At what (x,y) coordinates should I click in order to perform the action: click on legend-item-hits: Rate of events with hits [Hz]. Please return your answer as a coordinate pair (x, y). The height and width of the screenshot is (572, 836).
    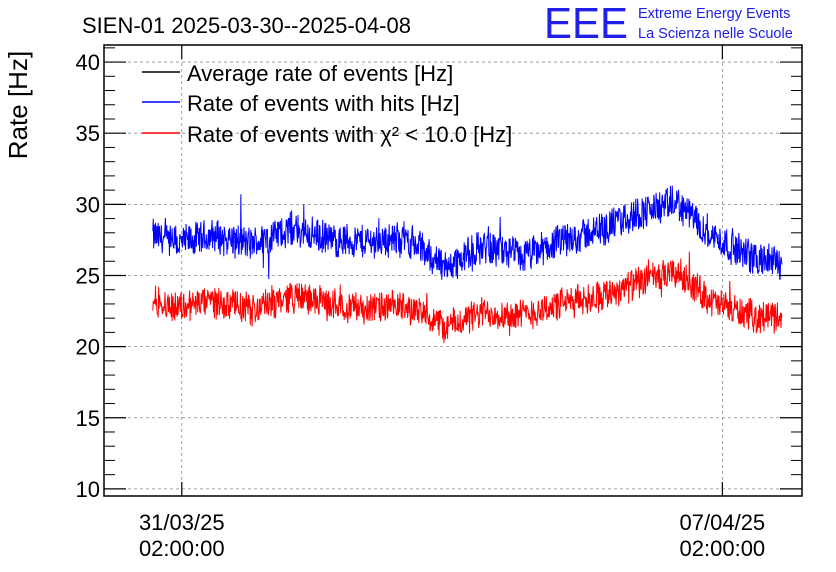
    Looking at the image, I should click on (301, 103).